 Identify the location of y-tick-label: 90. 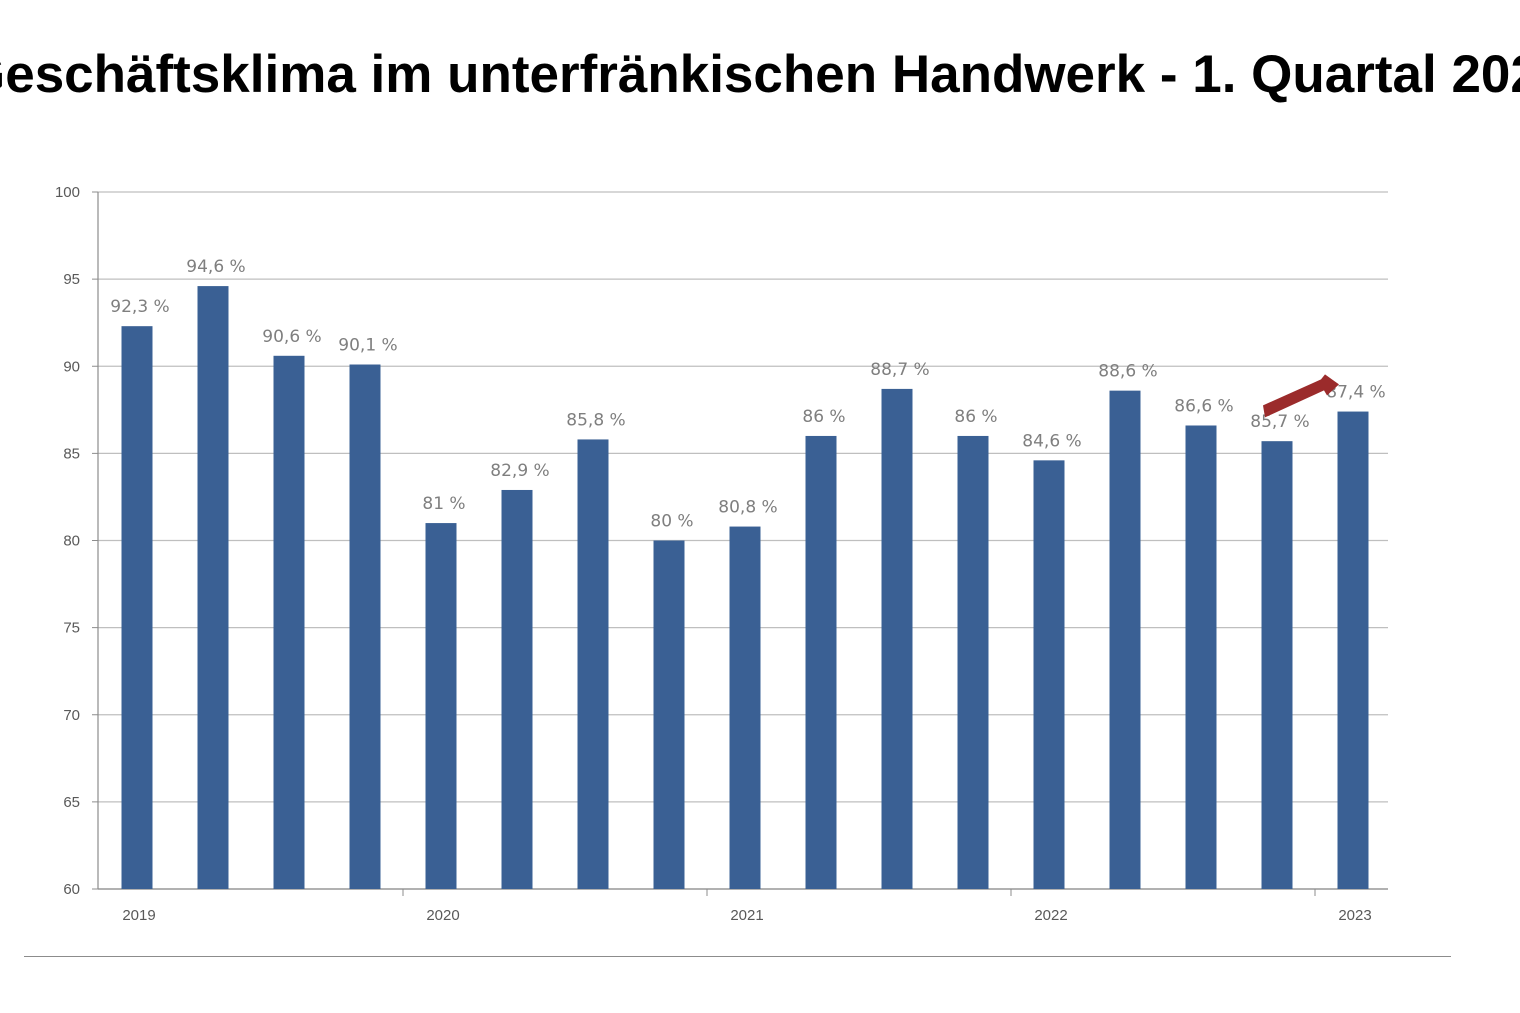
(71, 366).